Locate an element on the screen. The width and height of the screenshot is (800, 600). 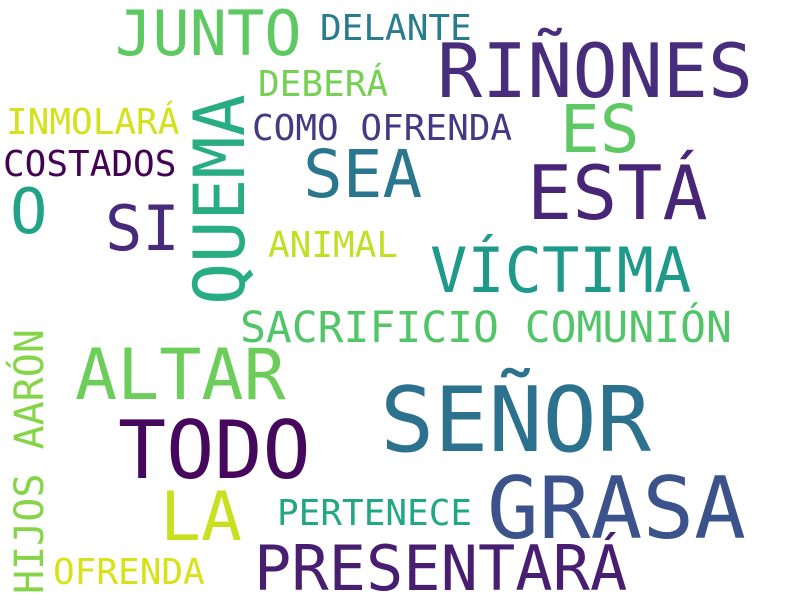
word-victima: VÍCTIMA is located at coordinates (561, 270).